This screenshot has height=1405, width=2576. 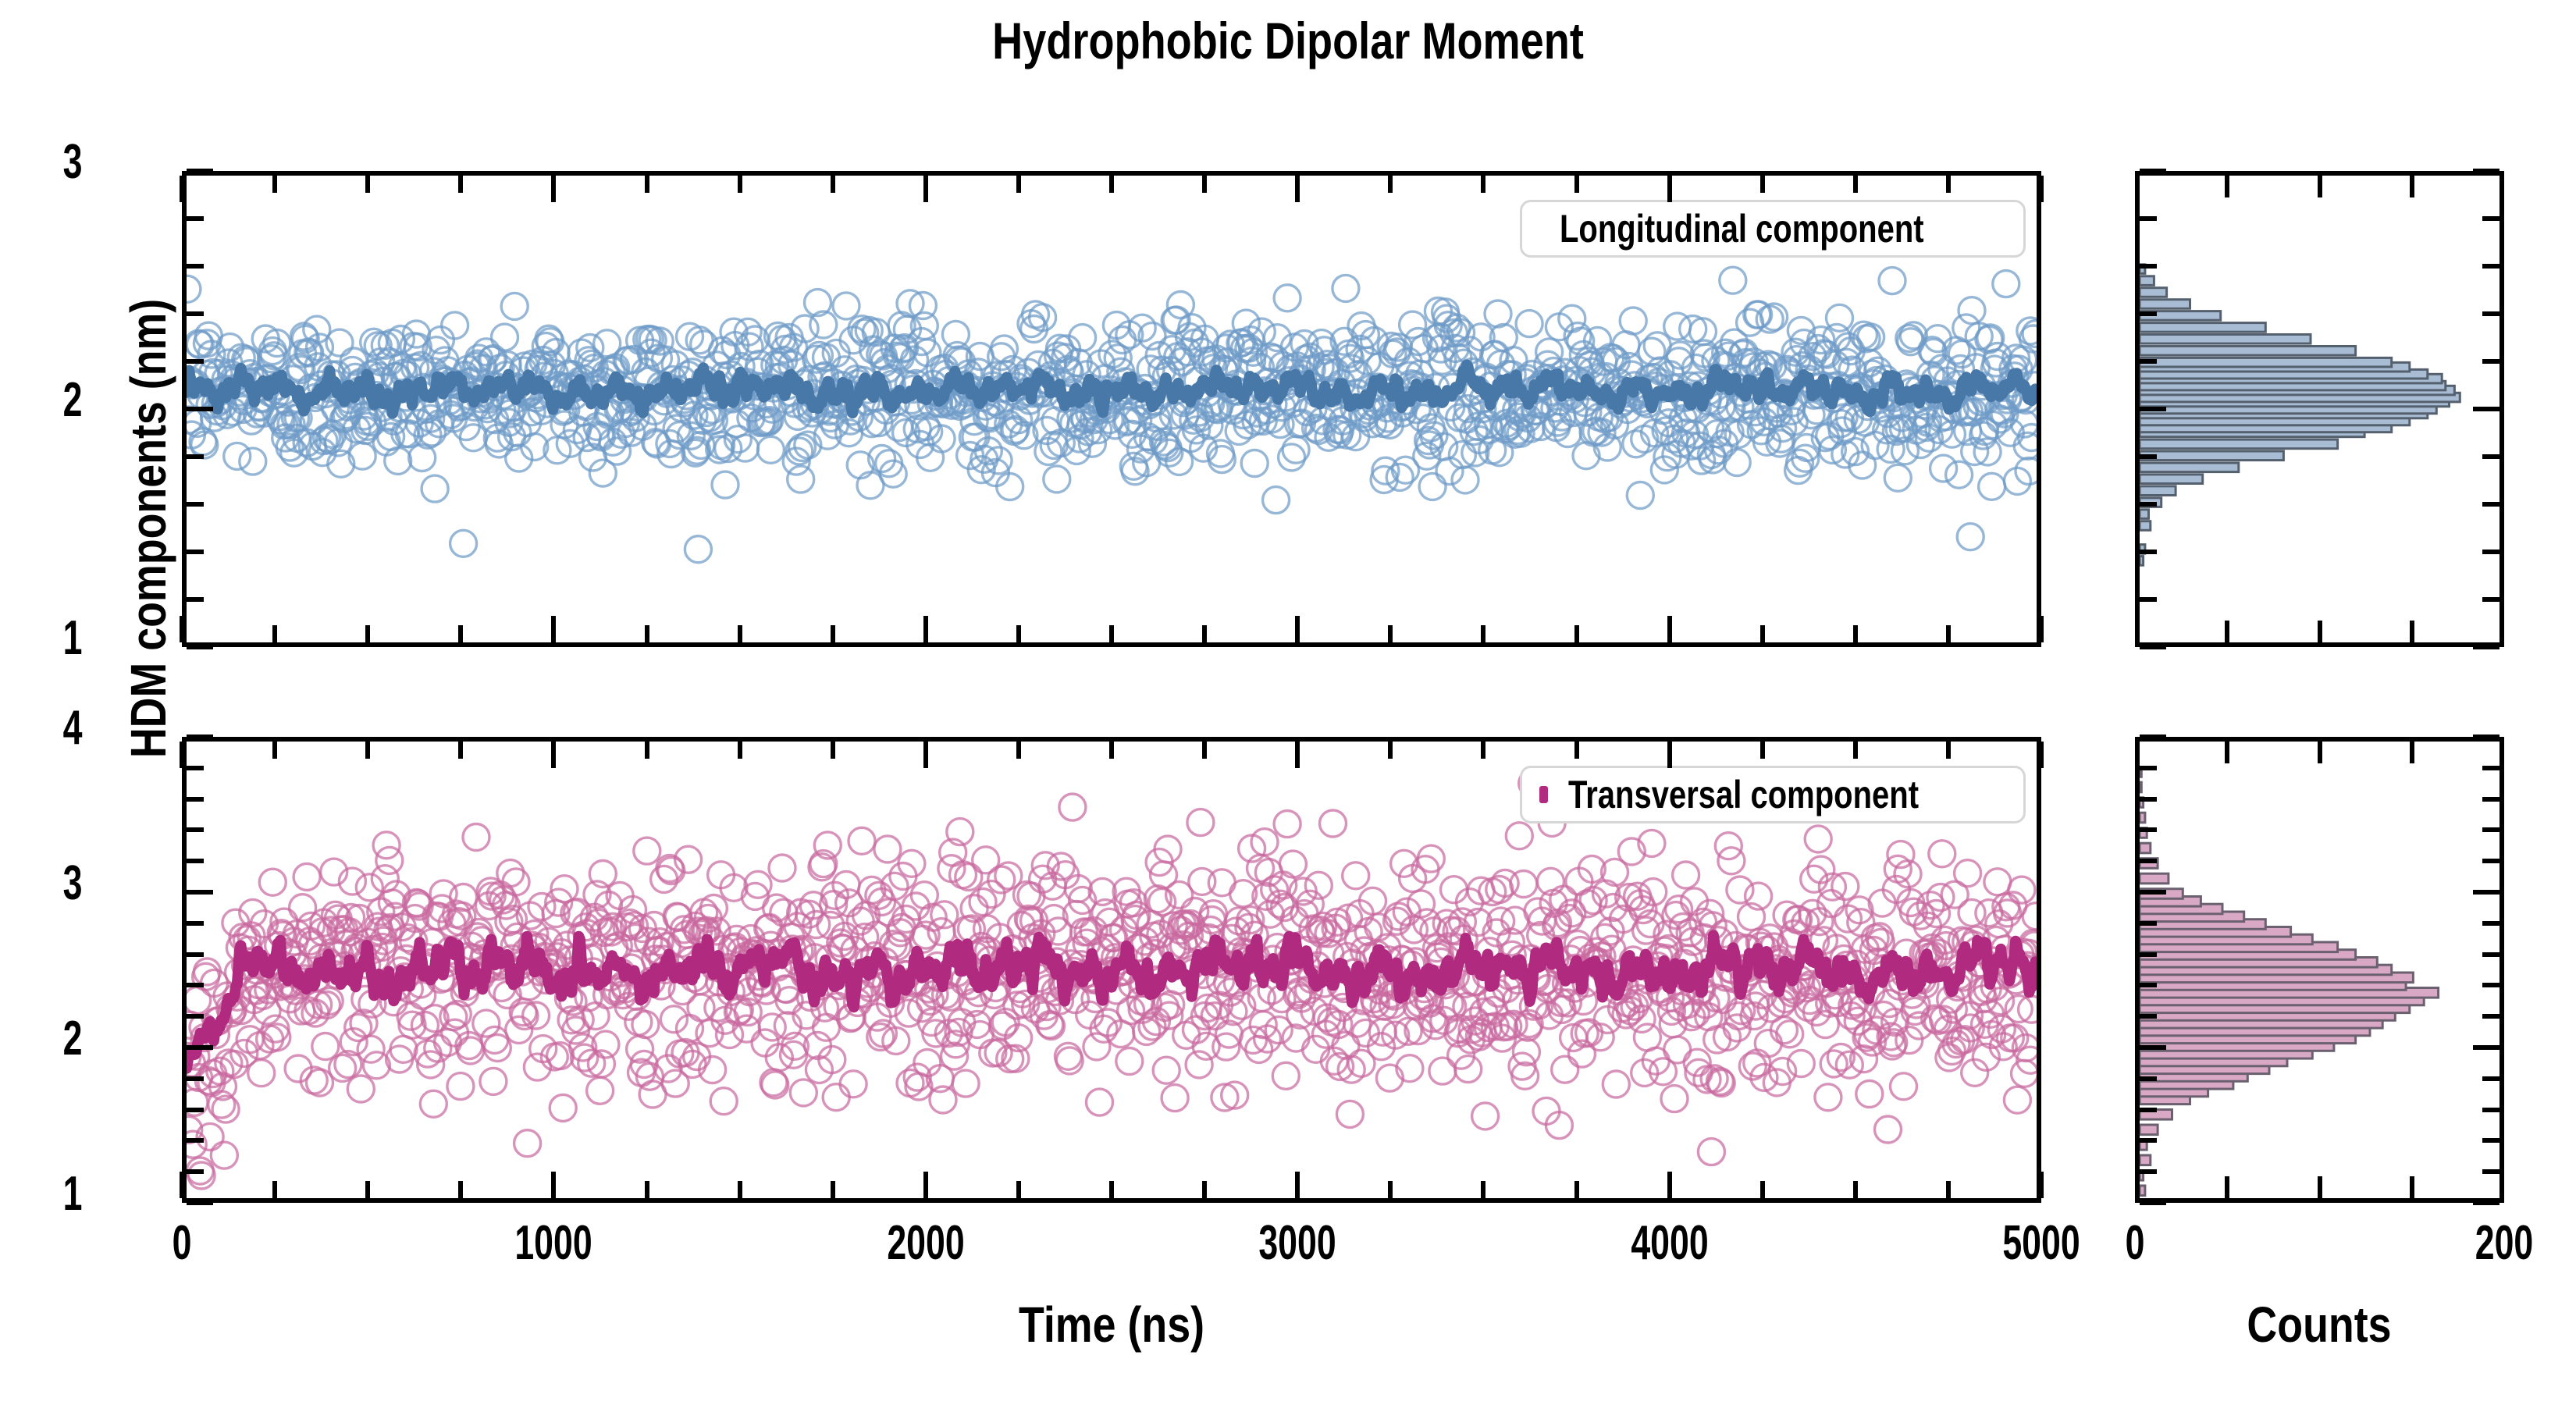 What do you see at coordinates (1543, 794) in the screenshot?
I see `legend-swatch-transversal` at bounding box center [1543, 794].